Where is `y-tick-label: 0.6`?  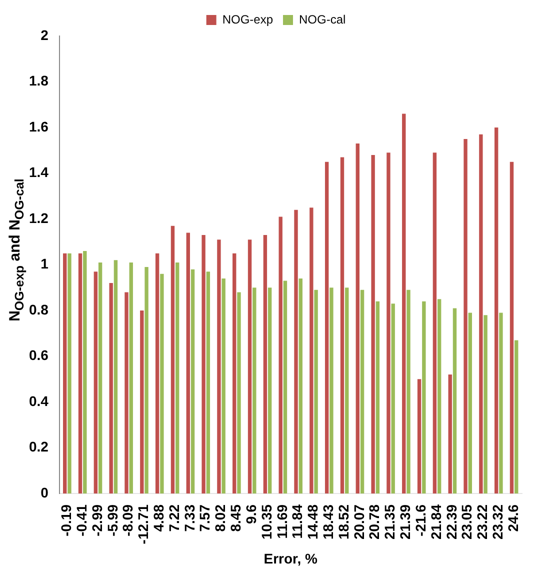 y-tick-label: 0.6 is located at coordinates (38, 355).